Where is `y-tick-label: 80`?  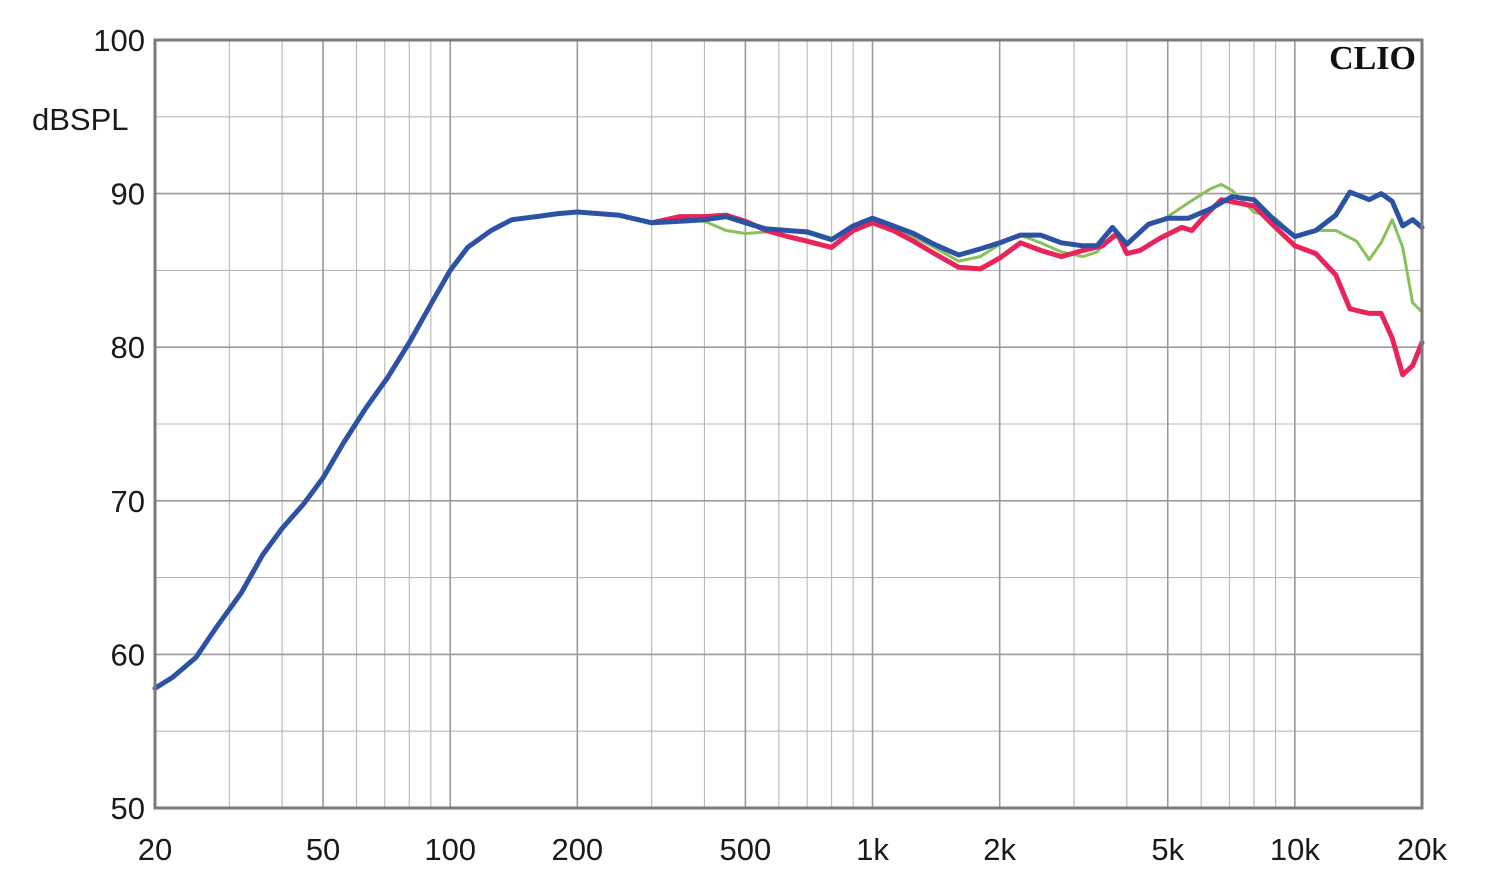
y-tick-label: 80 is located at coordinates (128, 347).